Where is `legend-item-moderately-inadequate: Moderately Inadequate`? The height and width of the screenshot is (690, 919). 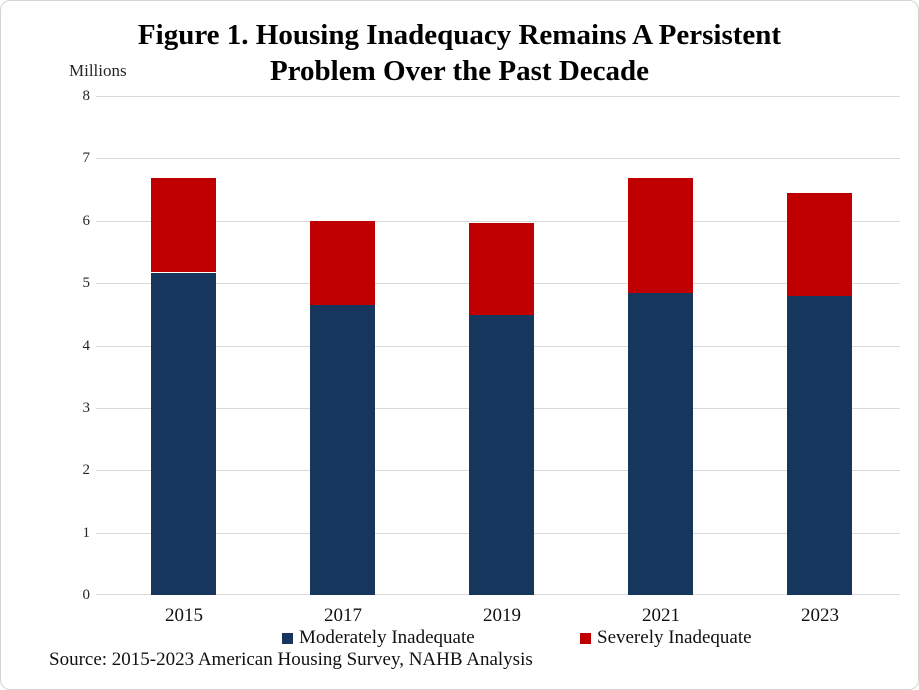 legend-item-moderately-inadequate: Moderately Inadequate is located at coordinates (378, 638).